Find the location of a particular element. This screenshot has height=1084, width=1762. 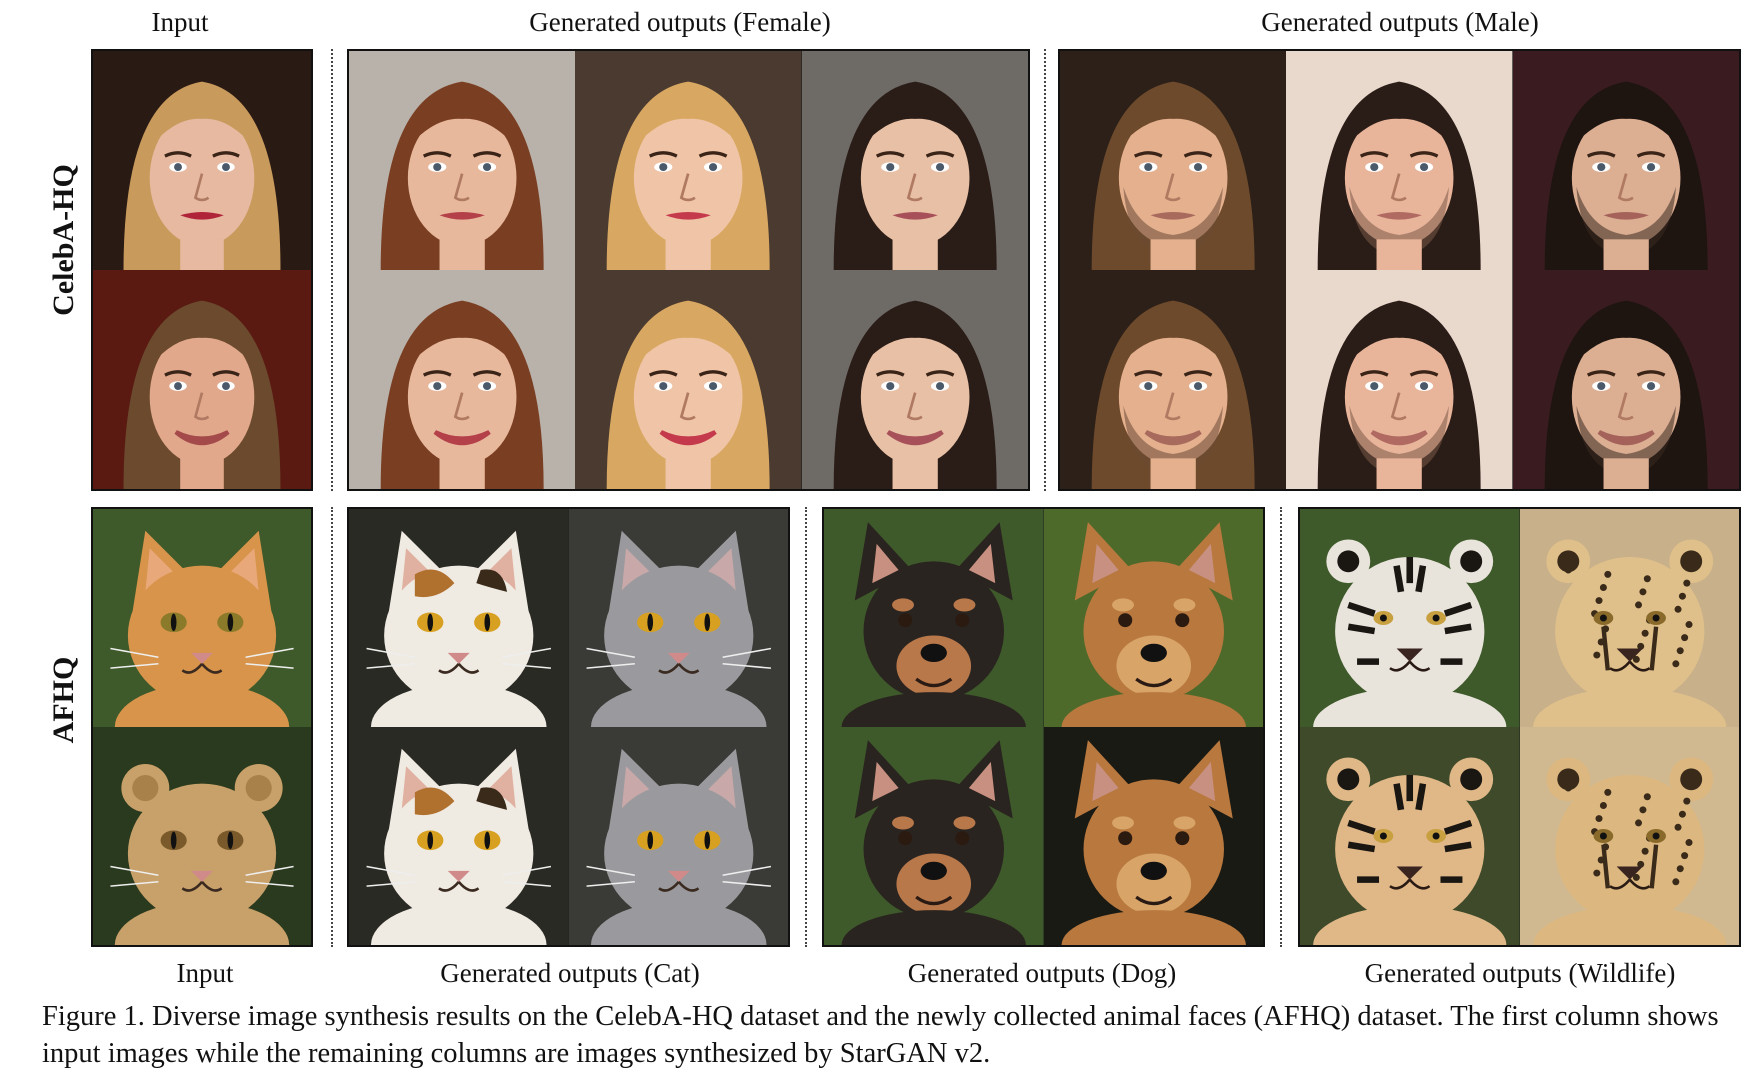

panel-cat is located at coordinates (568, 727).